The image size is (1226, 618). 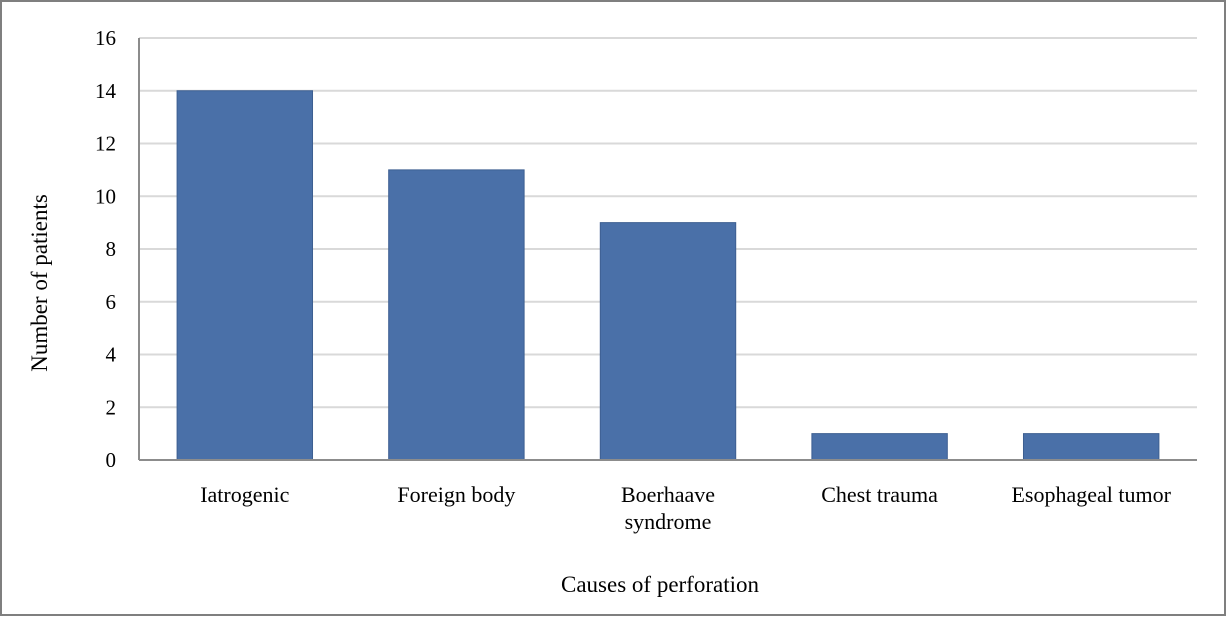 What do you see at coordinates (111, 355) in the screenshot?
I see `y-tick-label: 4` at bounding box center [111, 355].